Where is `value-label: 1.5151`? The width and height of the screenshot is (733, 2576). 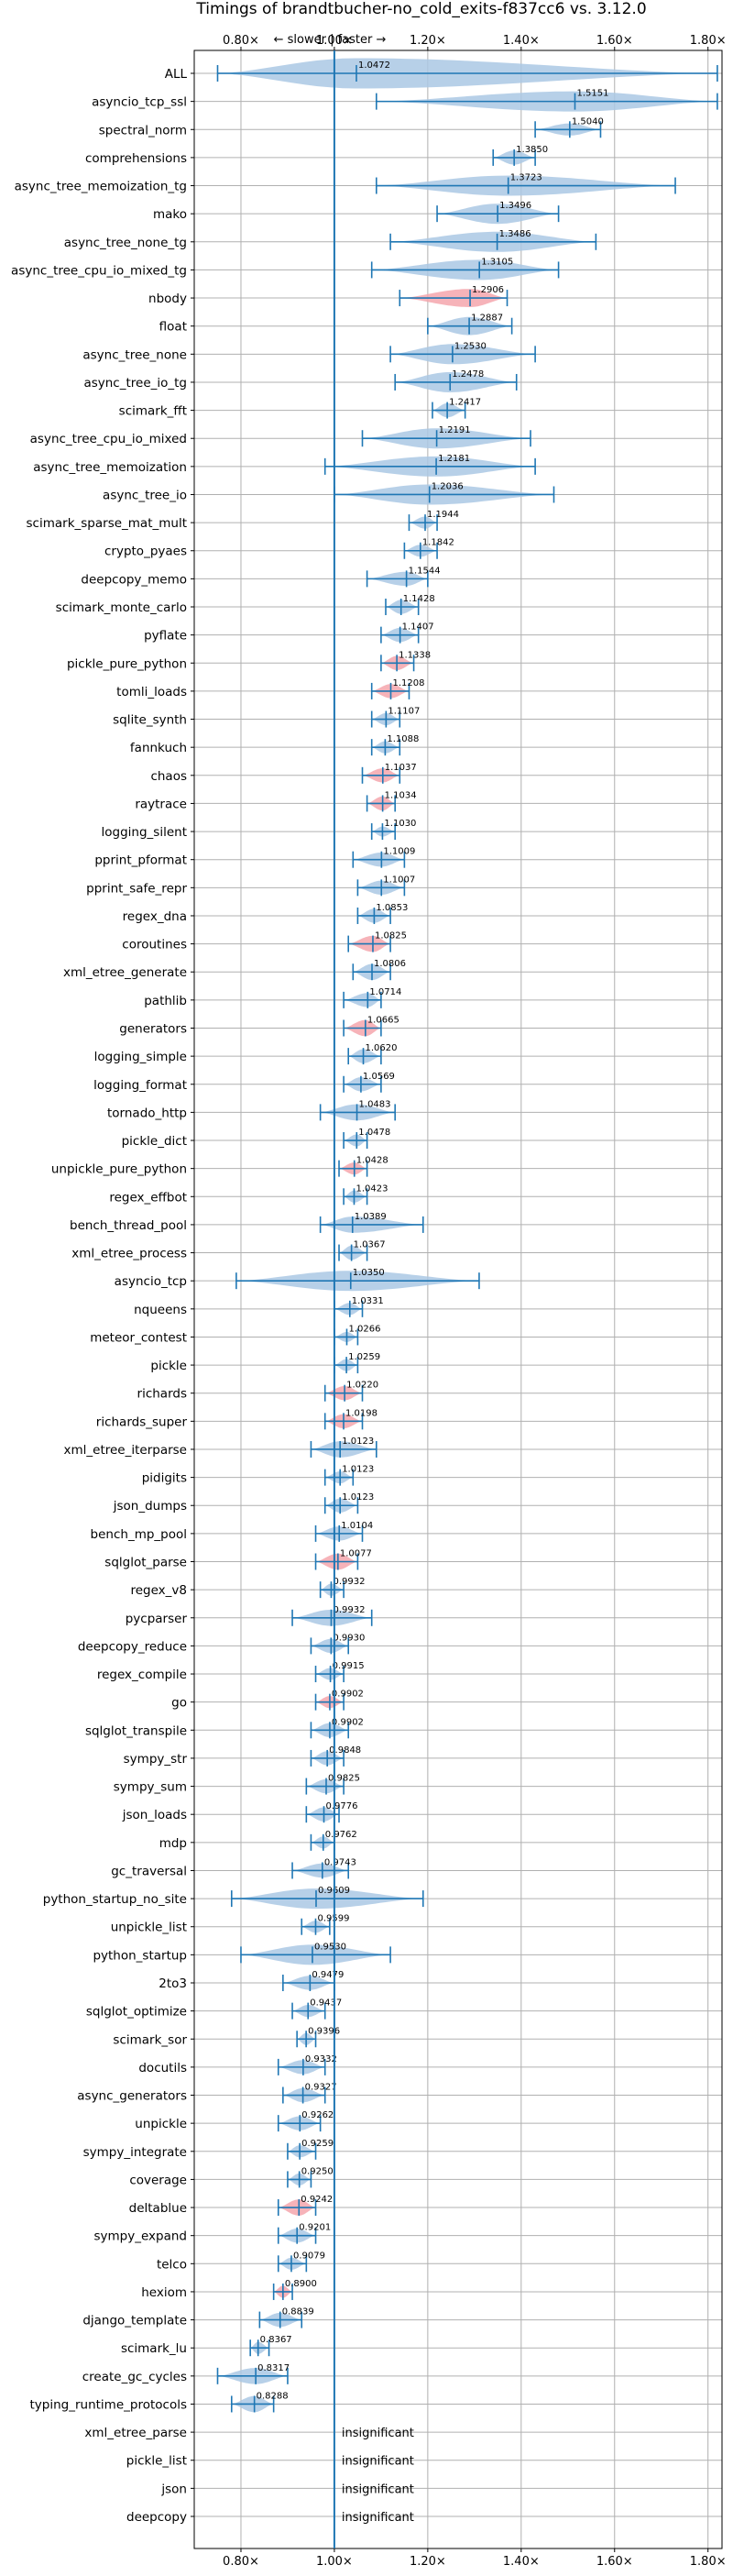 value-label: 1.5151 is located at coordinates (592, 94).